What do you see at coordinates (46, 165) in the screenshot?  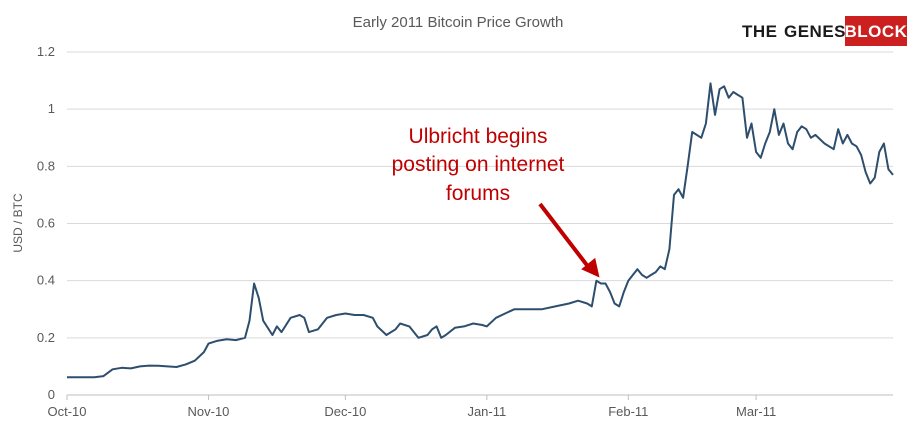 I see `y-tick-label: 0.8` at bounding box center [46, 165].